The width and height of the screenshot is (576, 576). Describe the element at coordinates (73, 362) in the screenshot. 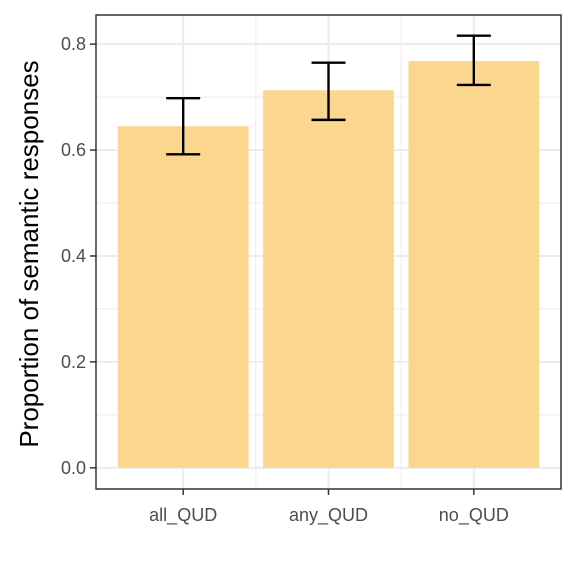

I see `y-tick-label: 0.2` at that location.